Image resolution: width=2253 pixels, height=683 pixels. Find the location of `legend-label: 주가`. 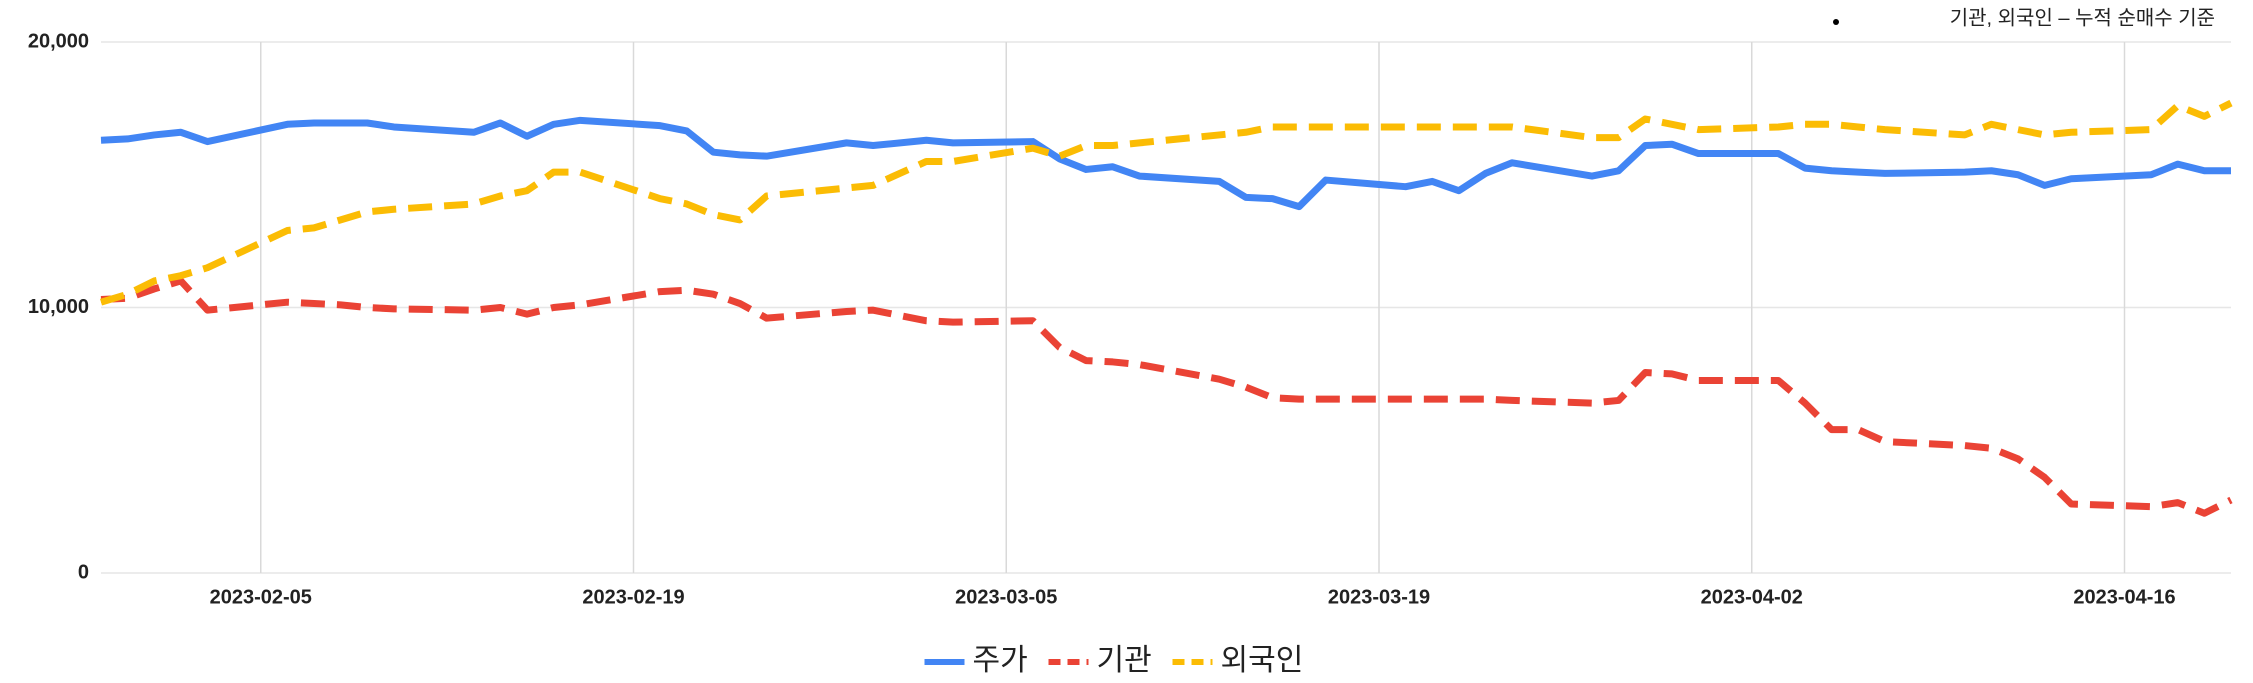

legend-label: 주가 is located at coordinates (1000, 660).